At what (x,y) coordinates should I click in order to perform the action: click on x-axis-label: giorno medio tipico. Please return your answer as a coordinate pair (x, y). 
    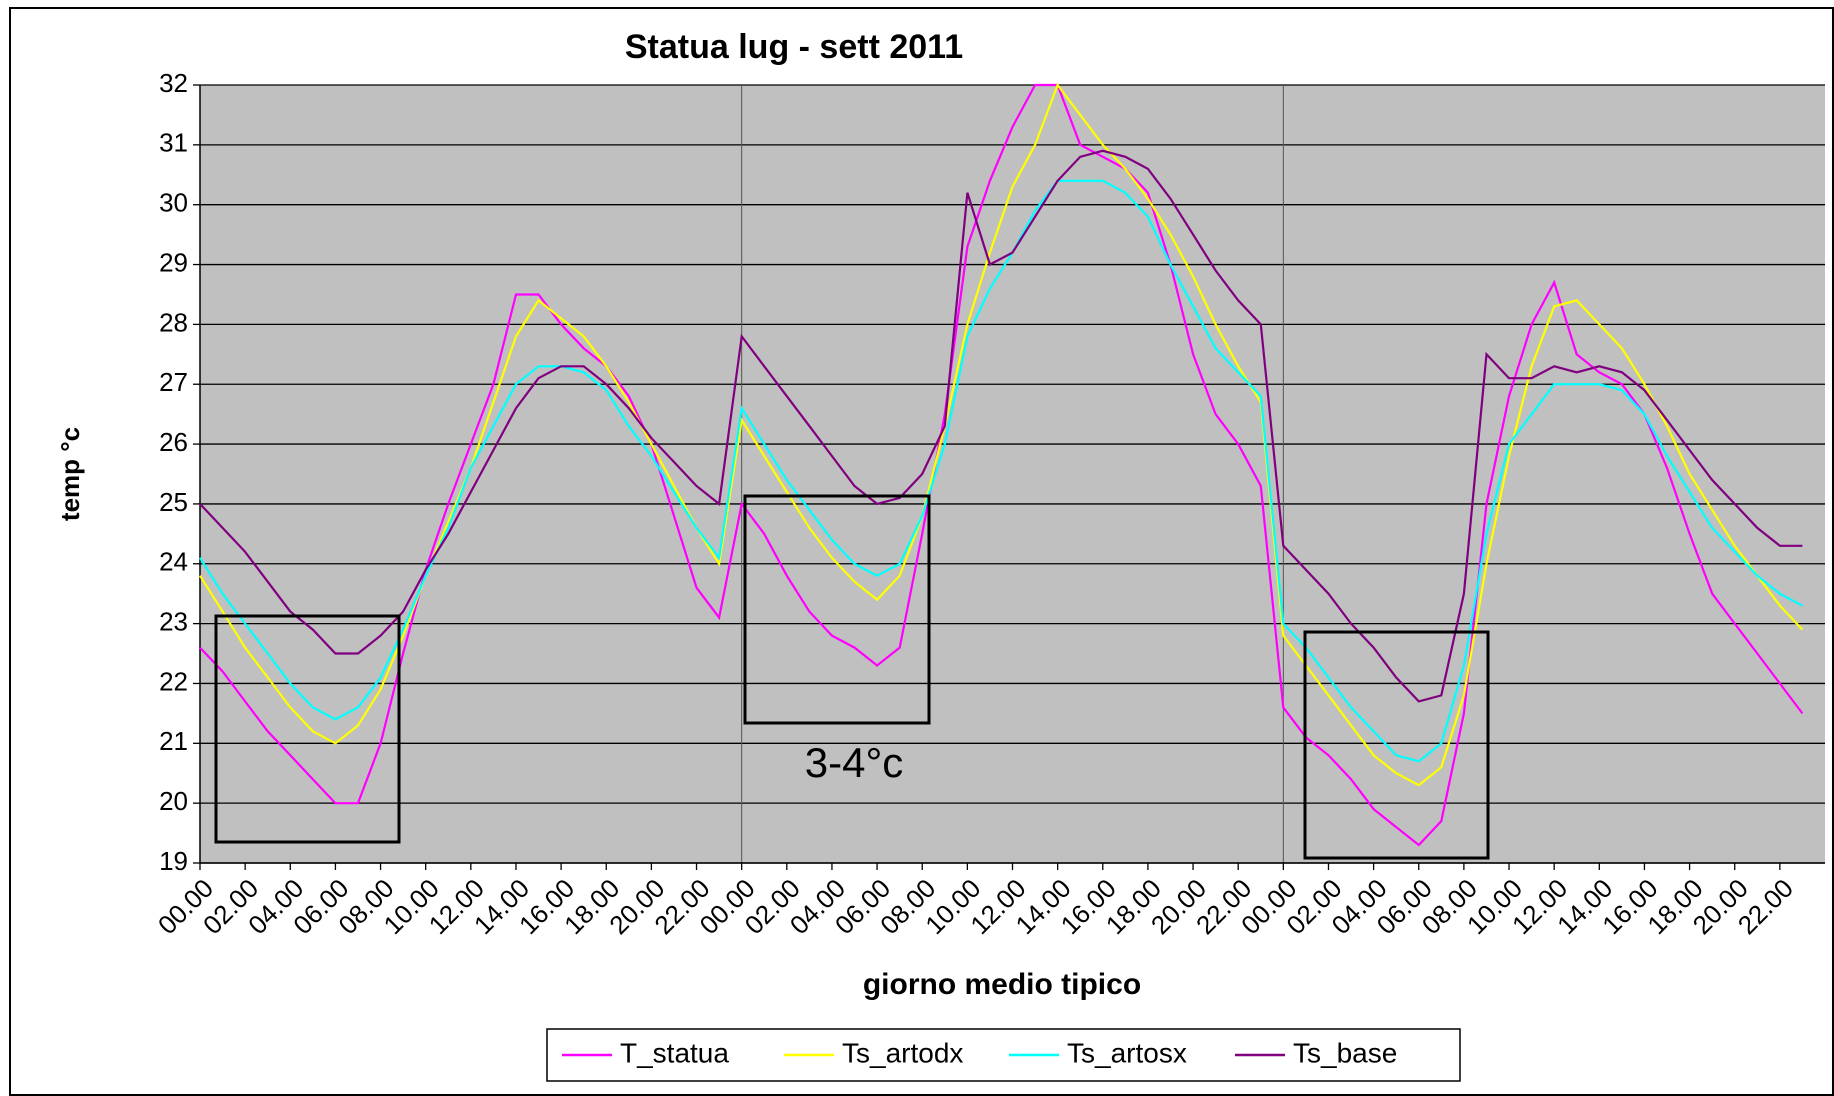
    Looking at the image, I should click on (1002, 984).